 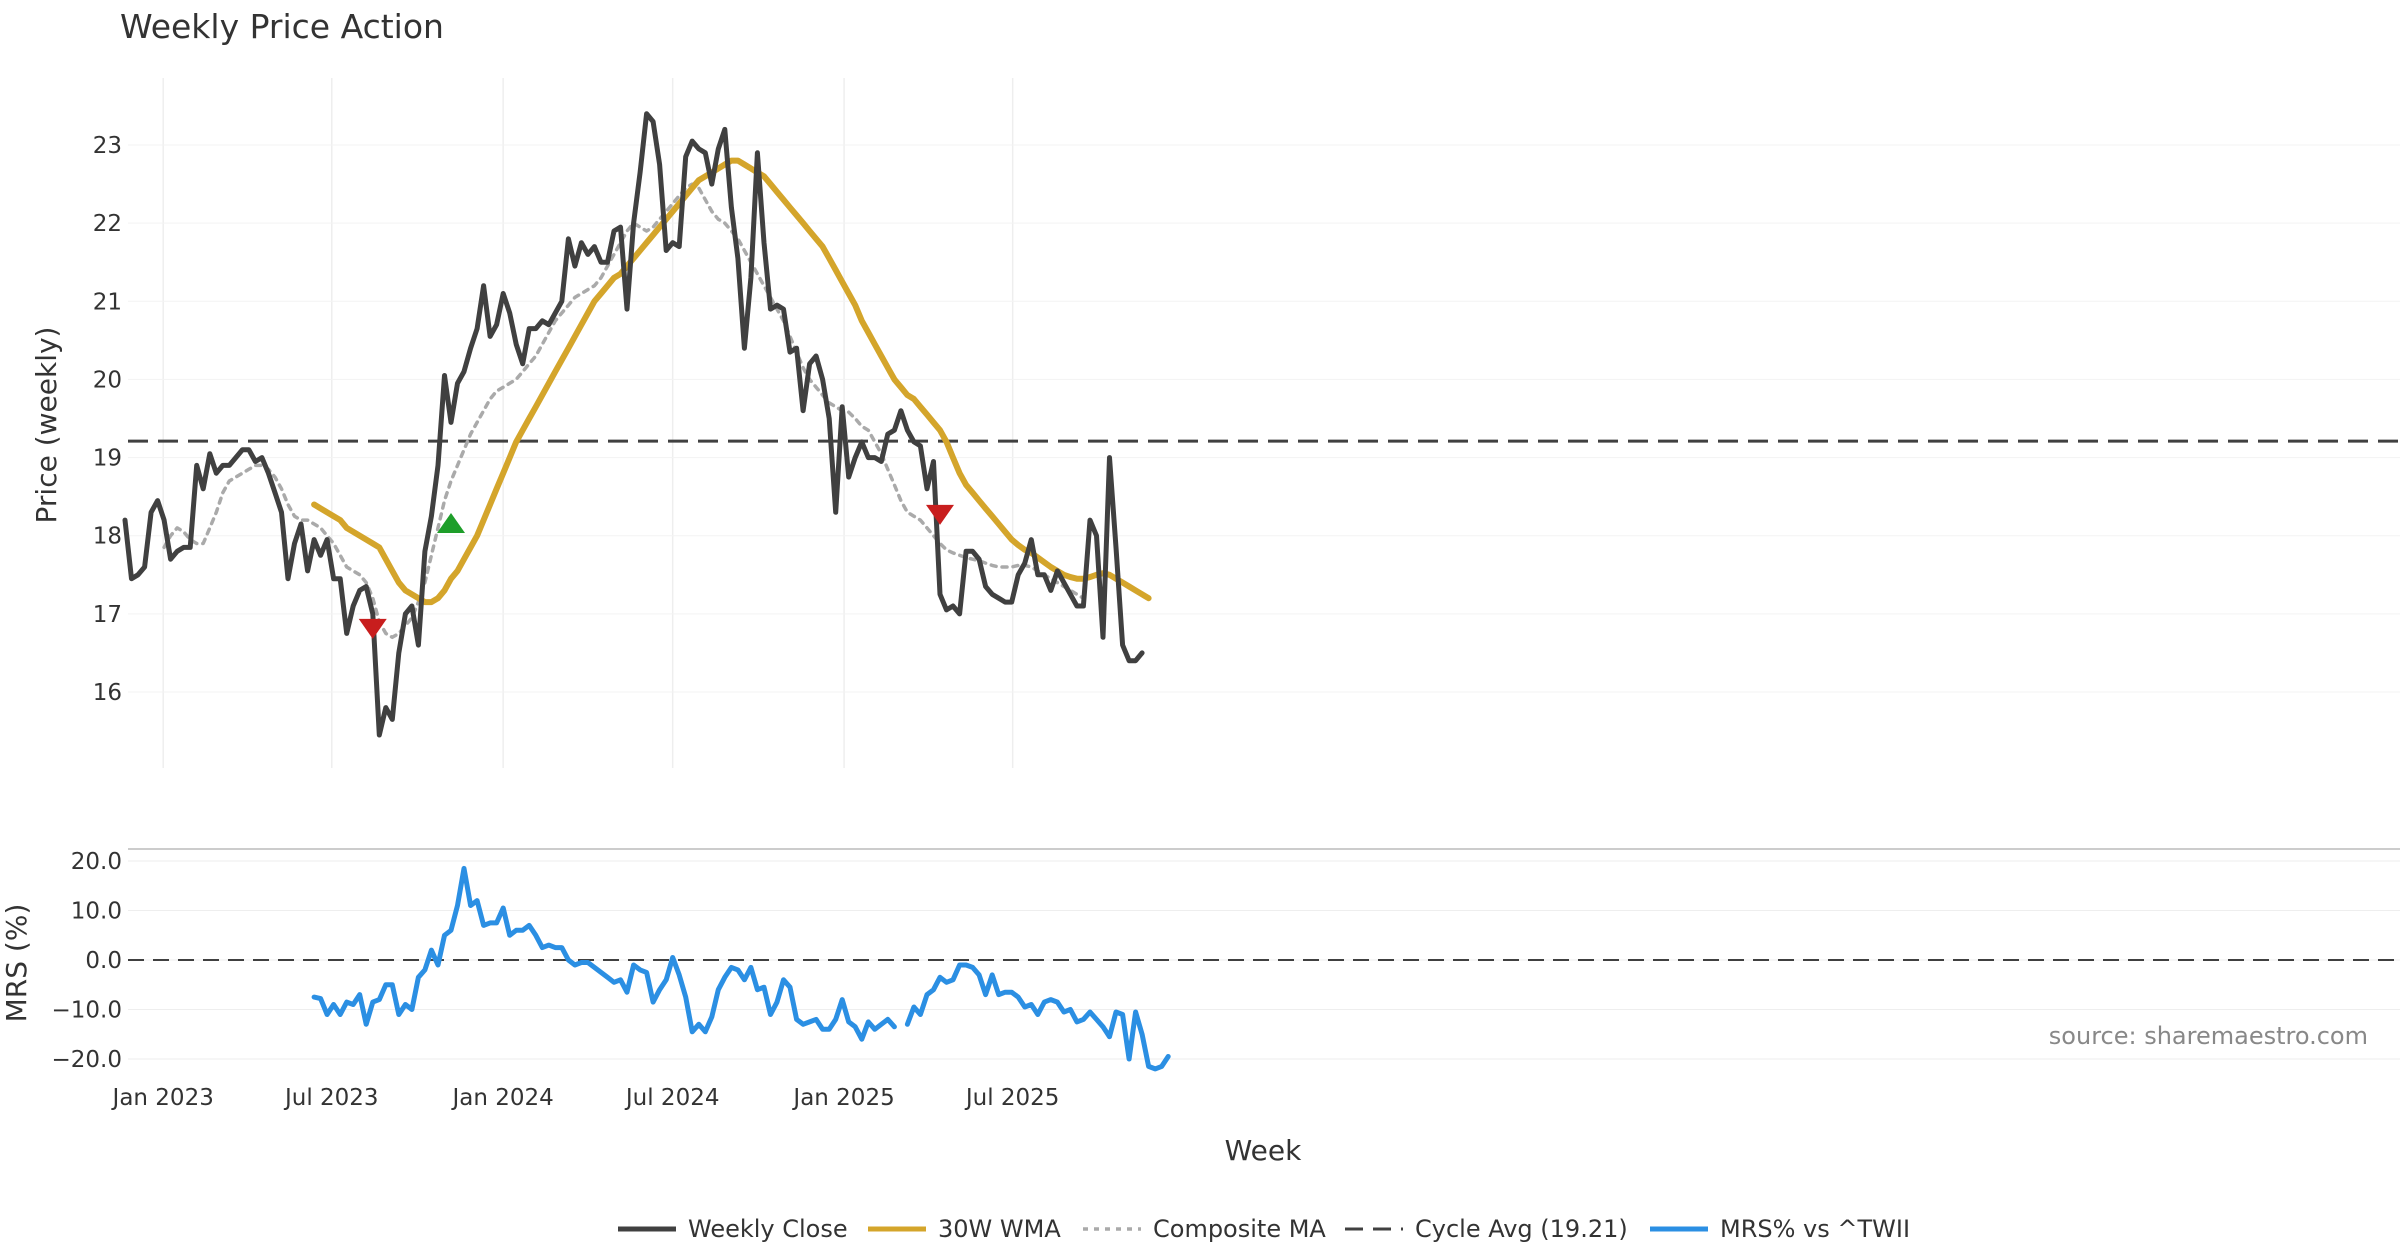 I want to click on x-tick-label: Jul 2023, so click(x=331, y=1098).